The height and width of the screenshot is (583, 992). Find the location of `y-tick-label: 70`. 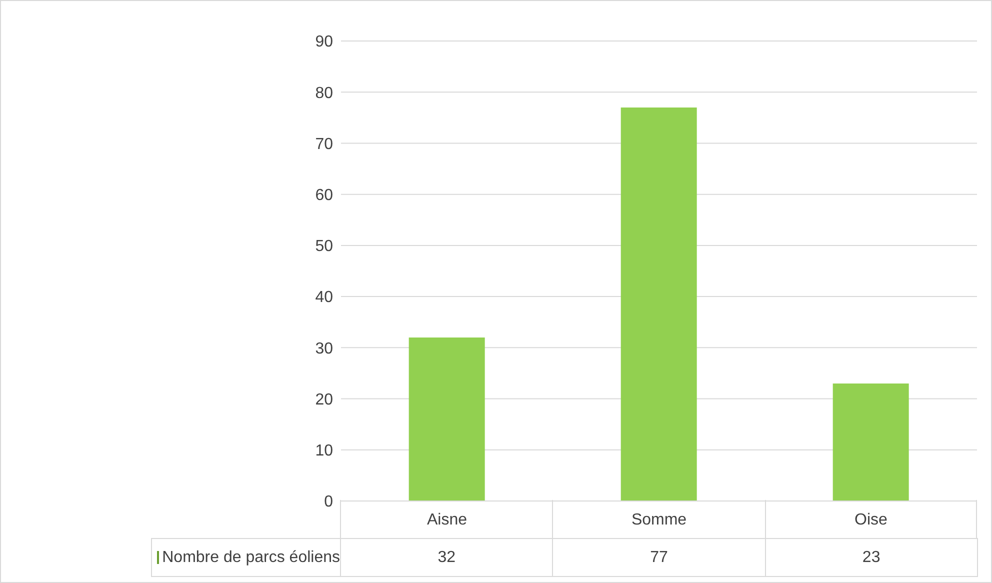

y-tick-label: 70 is located at coordinates (324, 144).